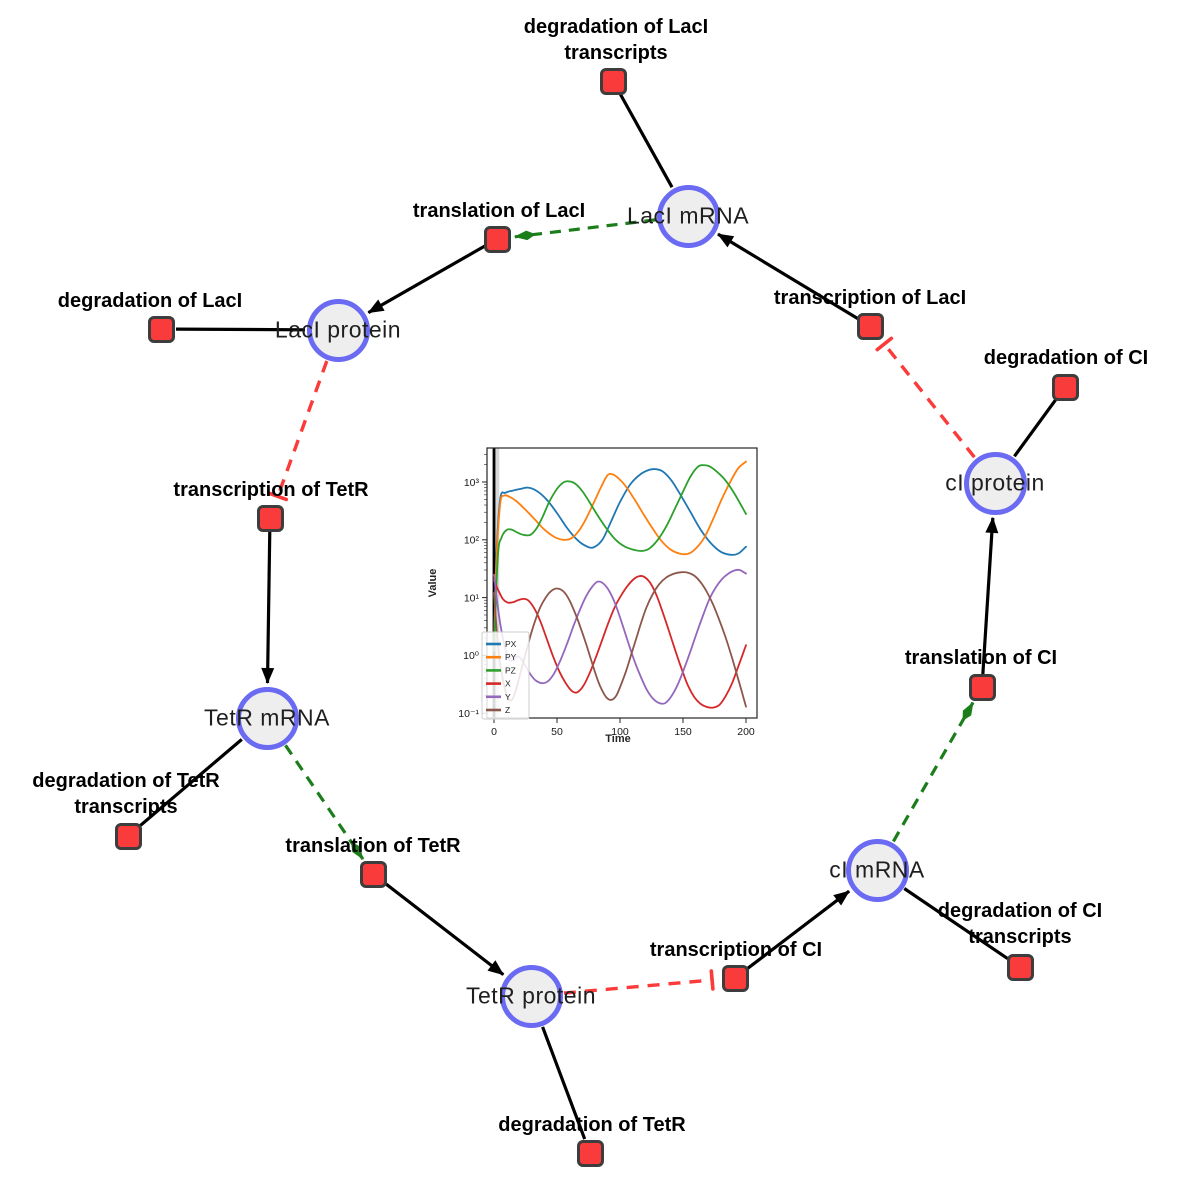 The image size is (1189, 1200). I want to click on reaction-node-transl-laci, so click(497, 239).